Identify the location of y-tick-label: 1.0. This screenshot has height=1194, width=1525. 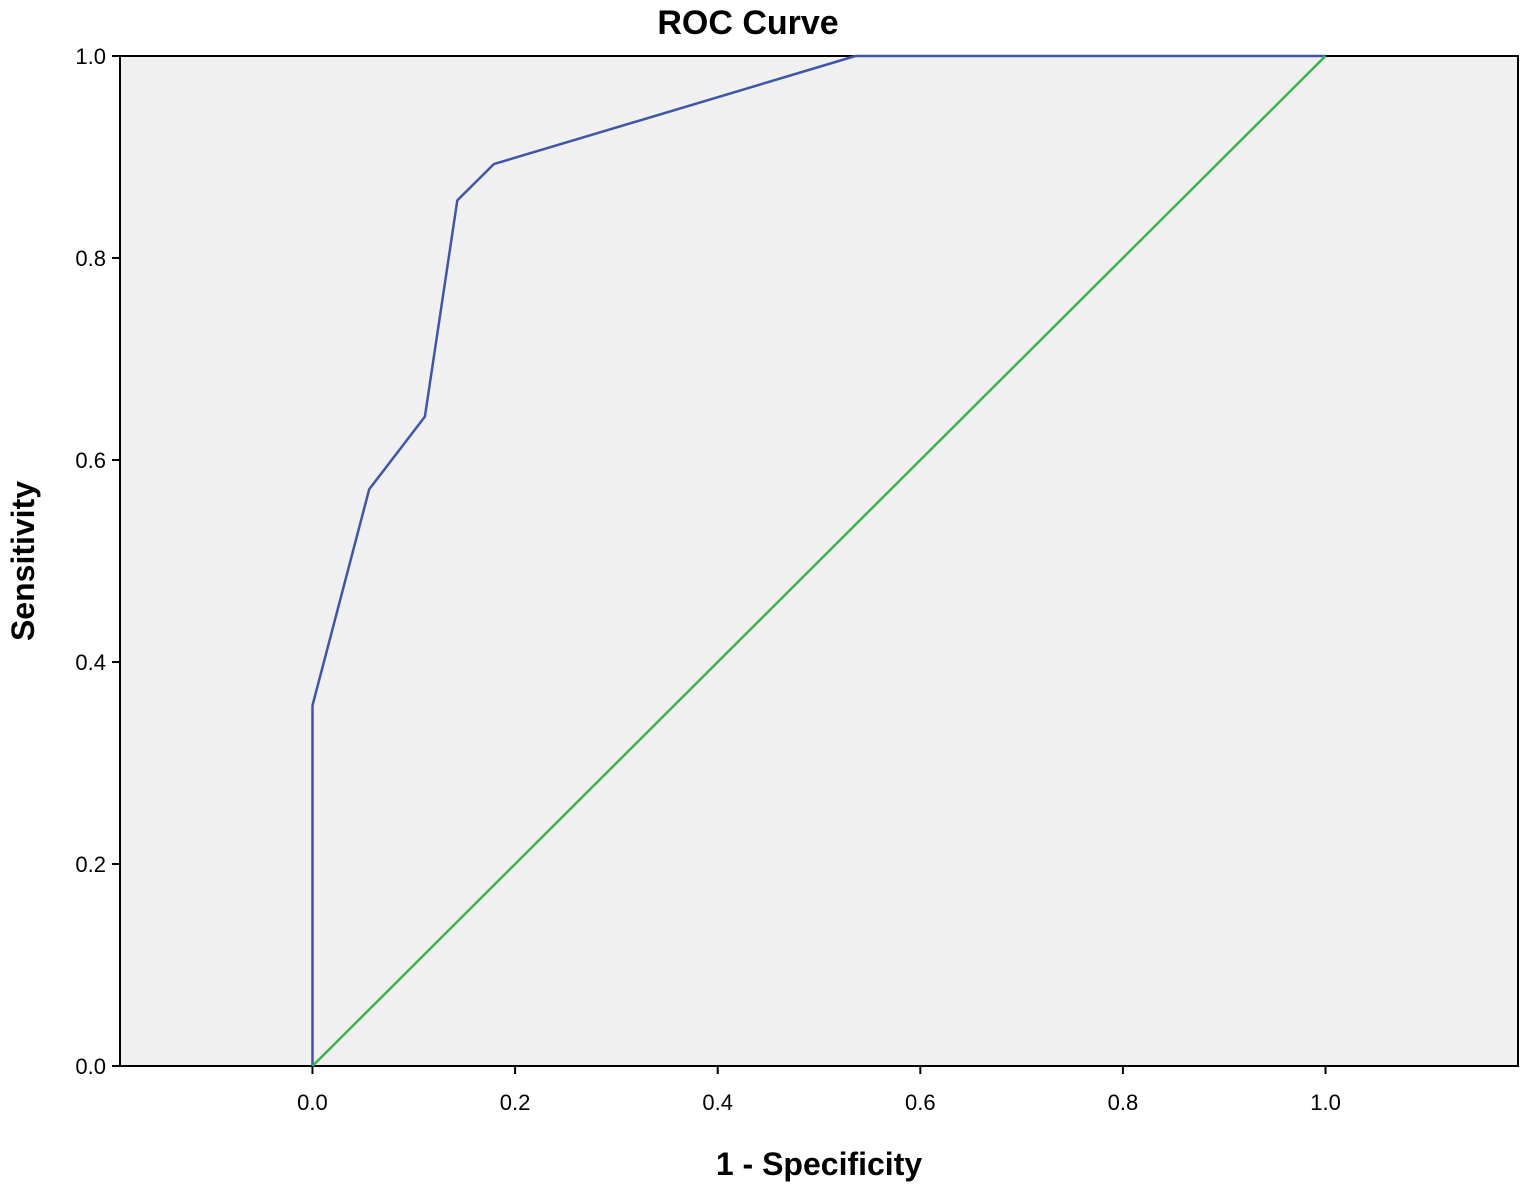
(90, 56).